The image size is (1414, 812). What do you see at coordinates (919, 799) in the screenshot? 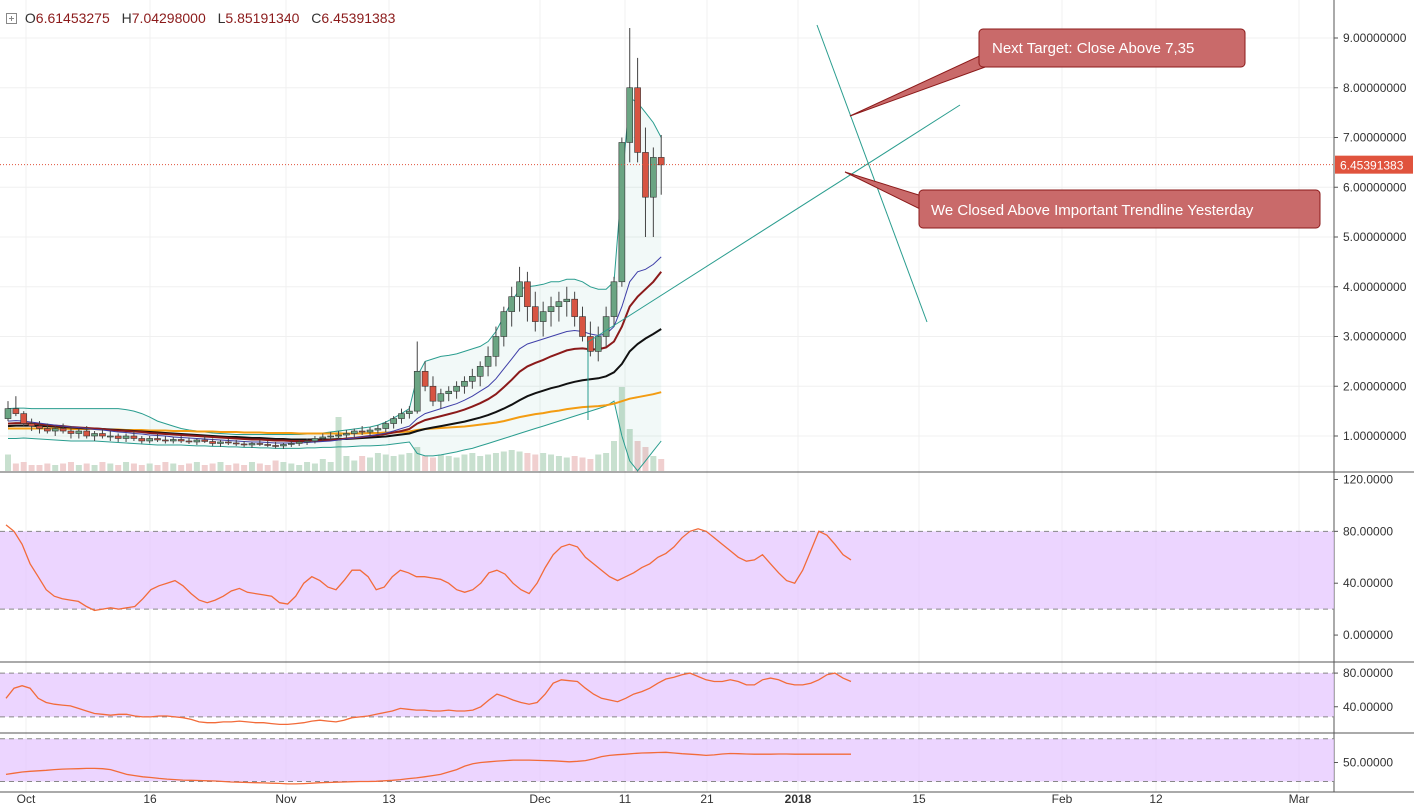
I see `time-axis-label: 15` at bounding box center [919, 799].